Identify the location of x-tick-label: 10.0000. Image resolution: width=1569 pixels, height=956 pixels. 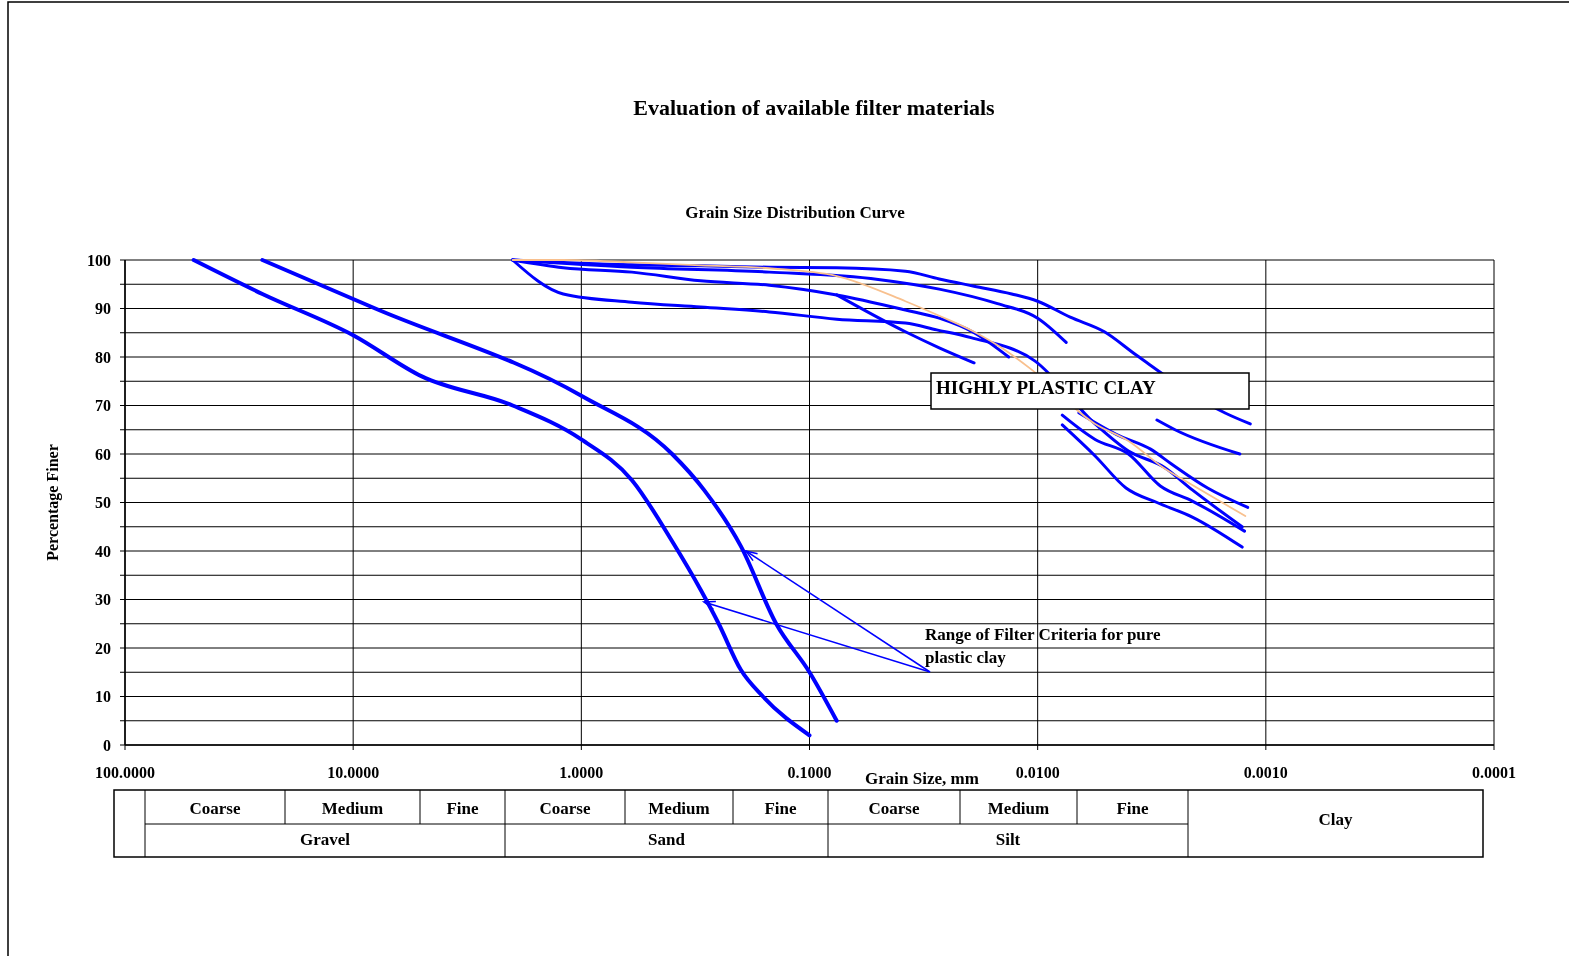
(353, 772).